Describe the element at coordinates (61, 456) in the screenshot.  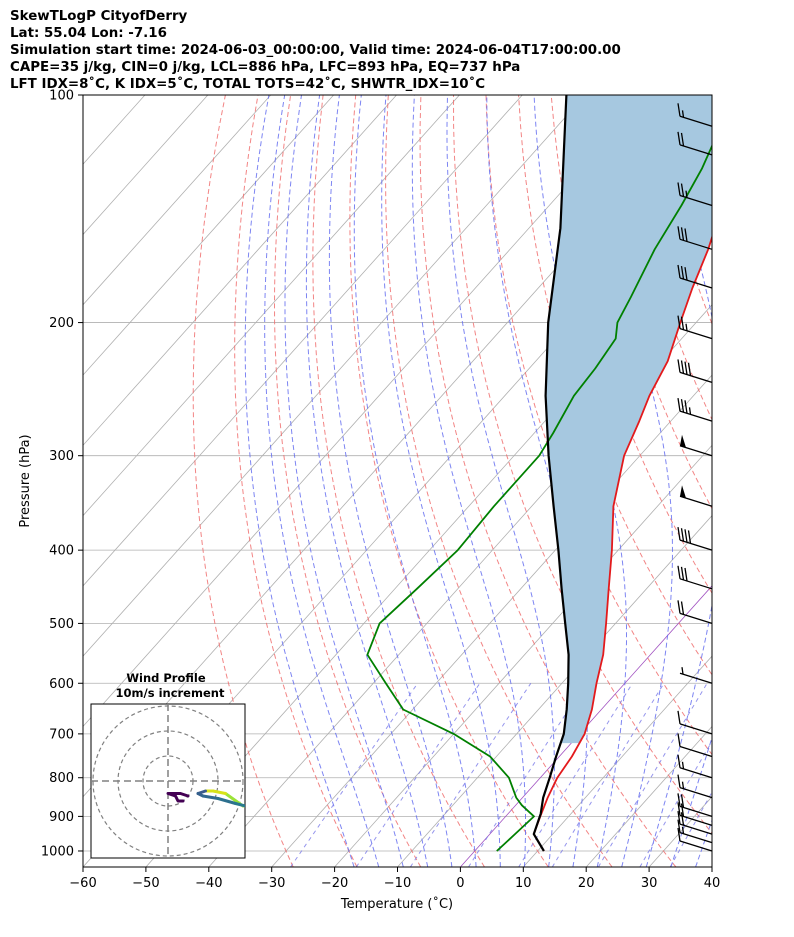
I see `y-tick-label: 300` at that location.